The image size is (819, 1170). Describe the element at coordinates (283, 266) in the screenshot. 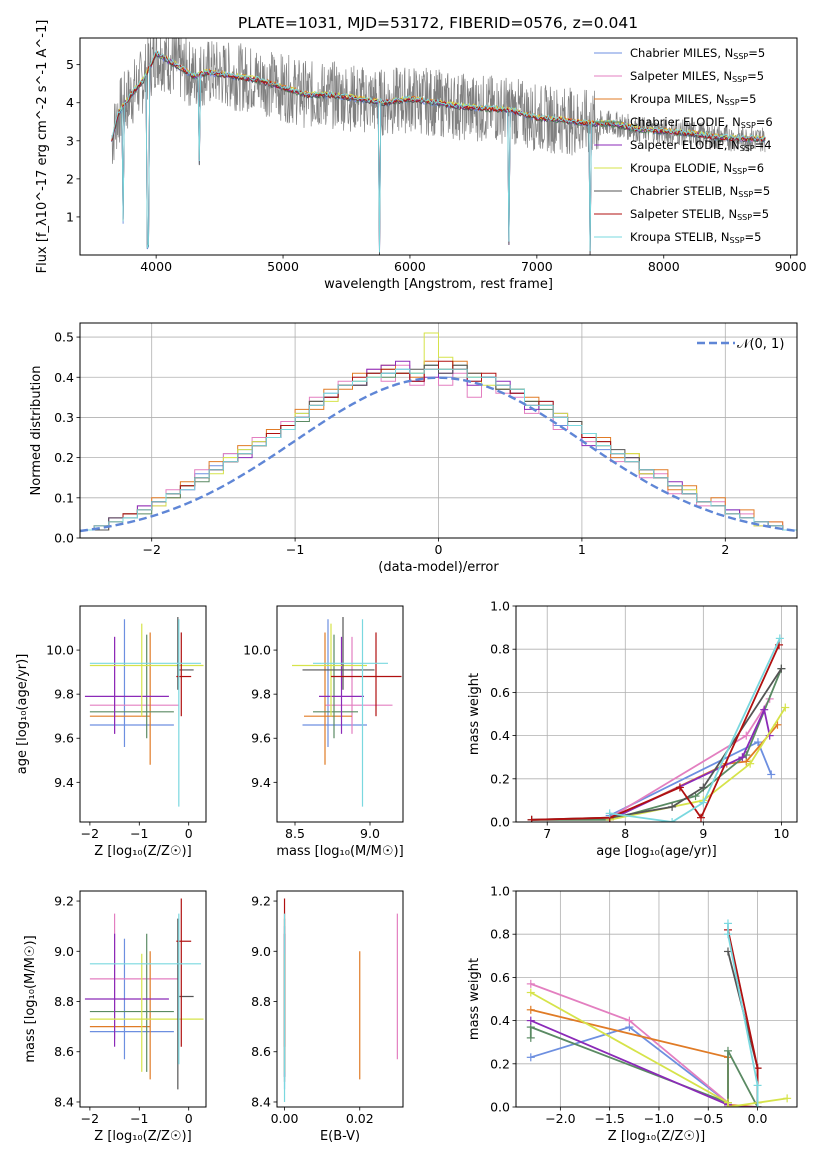

I see `x-tick-label: 5000` at that location.